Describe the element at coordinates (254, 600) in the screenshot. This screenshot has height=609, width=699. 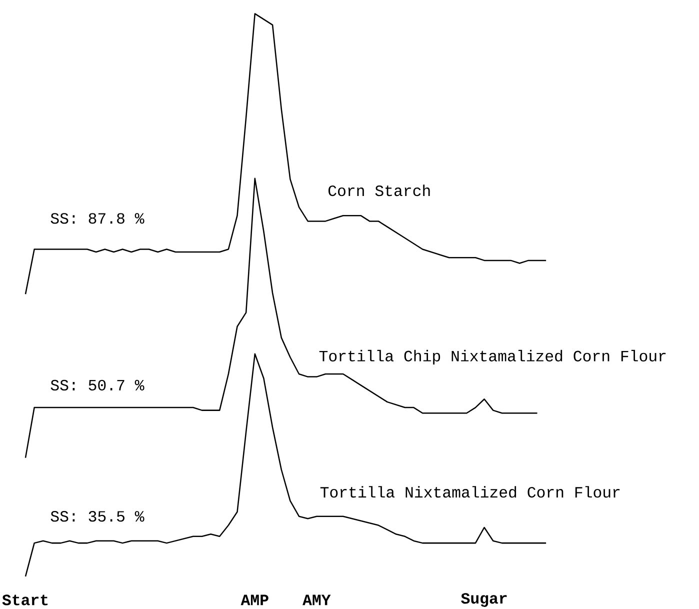
I see `x-tick-label: AMP` at that location.